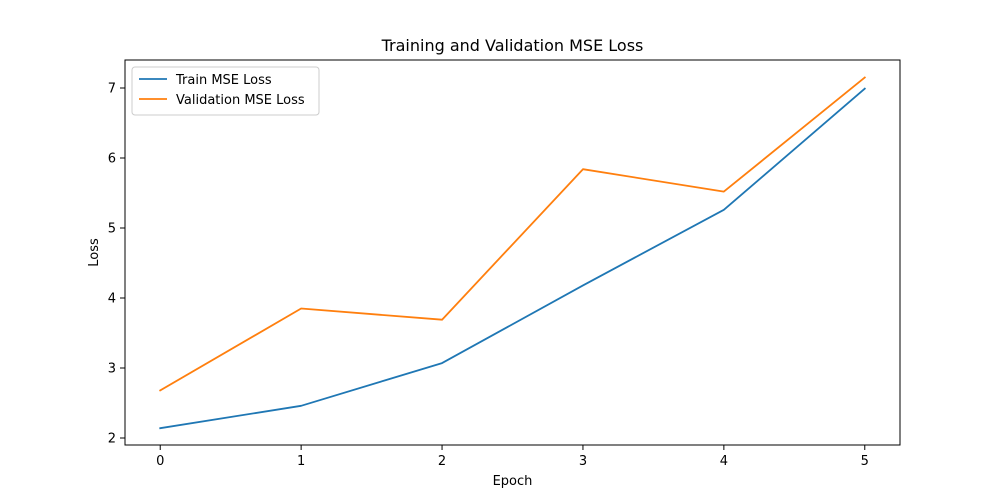 The height and width of the screenshot is (500, 1000). What do you see at coordinates (112, 89) in the screenshot?
I see `y-tick-label: 7` at bounding box center [112, 89].